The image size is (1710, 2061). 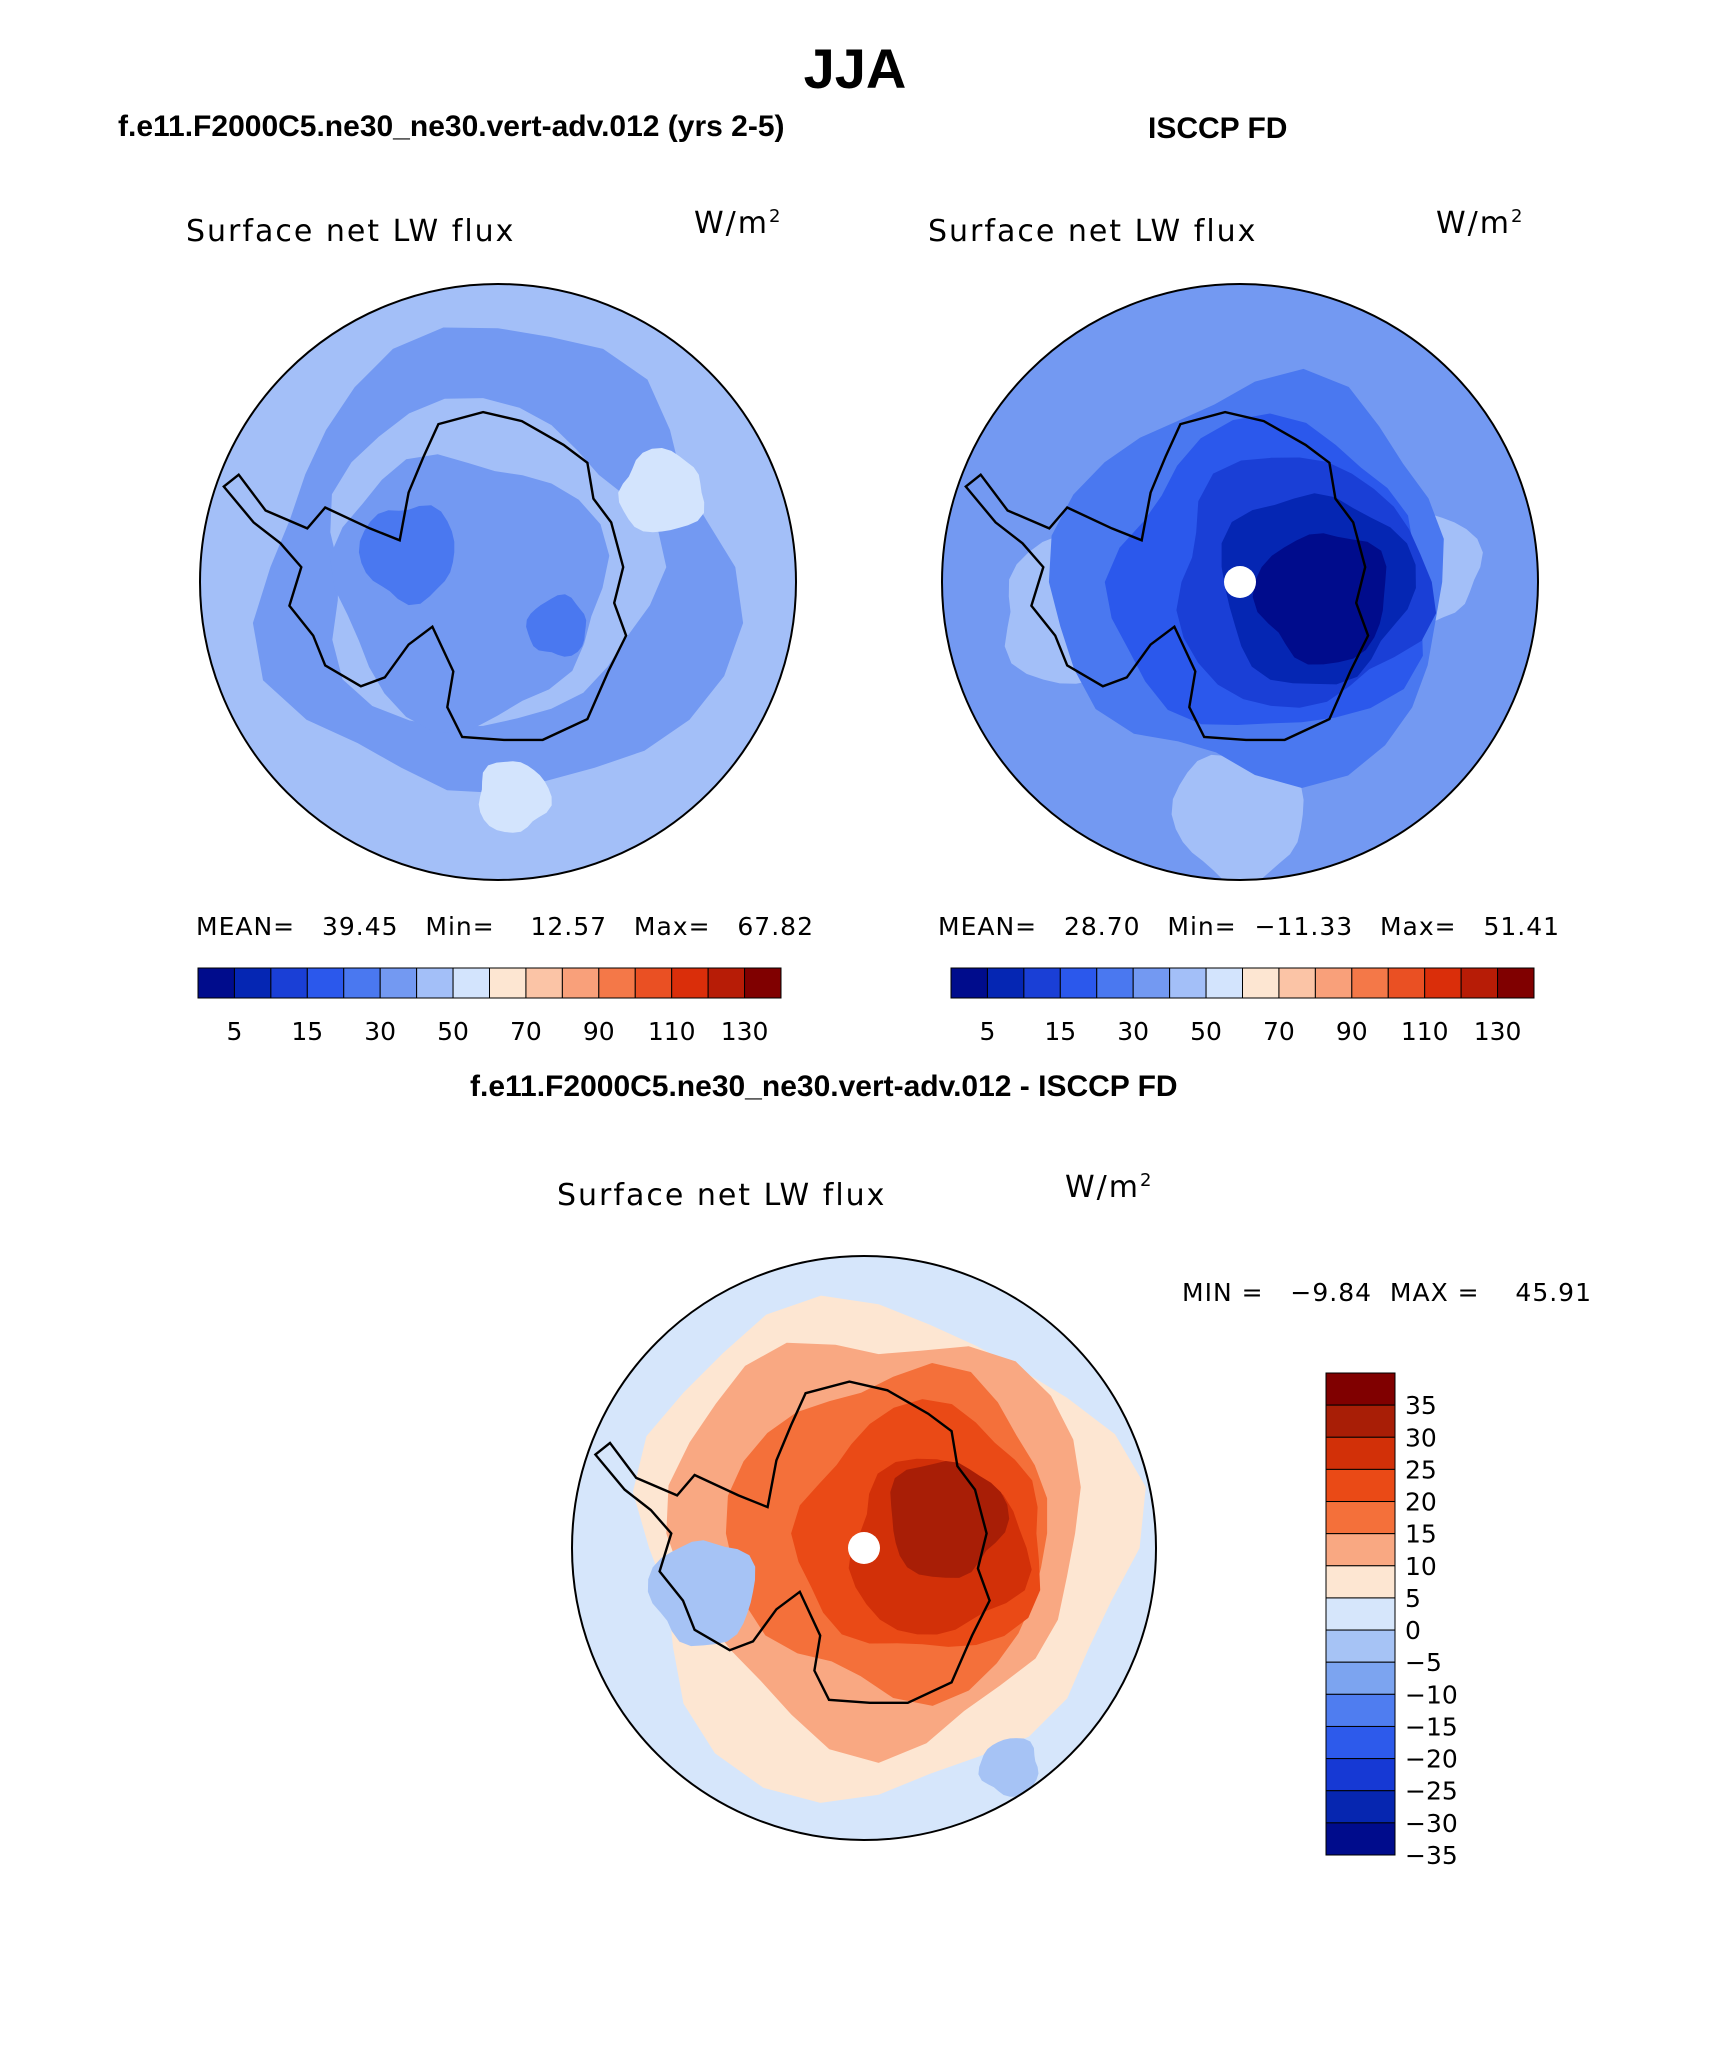 I want to click on panel-1-variable-label: Surface net LW flux, so click(x=351, y=231).